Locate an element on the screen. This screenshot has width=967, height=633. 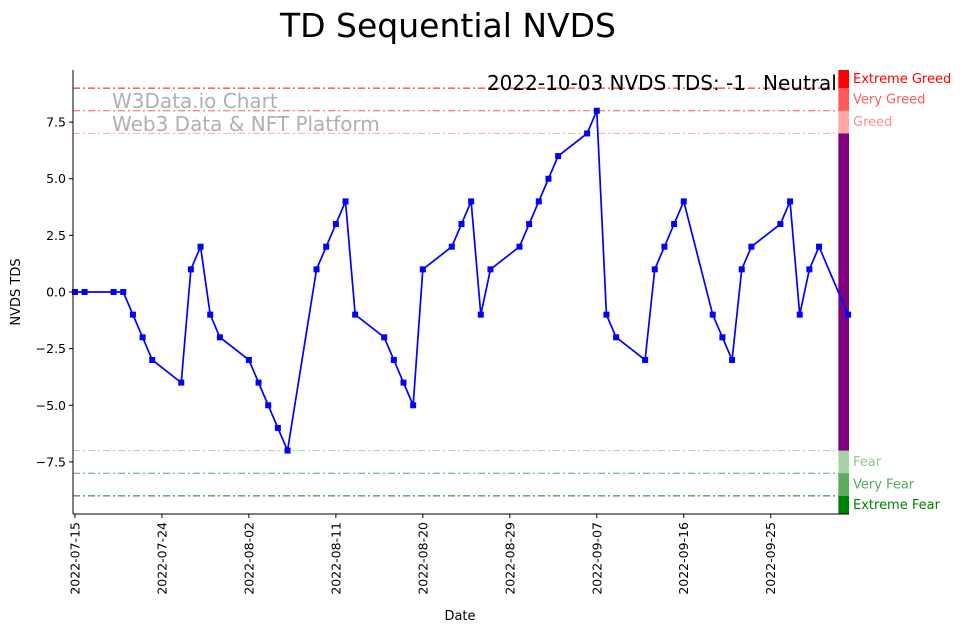
y-tick-label: −5.0 is located at coordinates (51, 405).